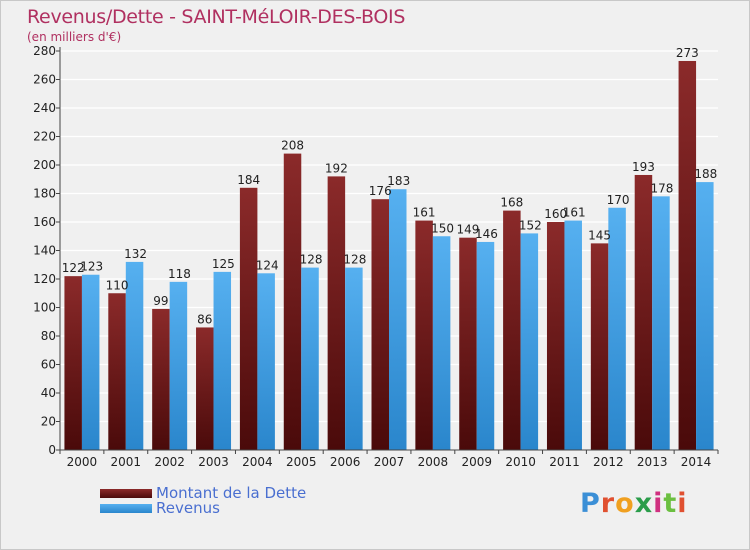  Describe the element at coordinates (44, 165) in the screenshot. I see `y-tick-label: 200` at that location.